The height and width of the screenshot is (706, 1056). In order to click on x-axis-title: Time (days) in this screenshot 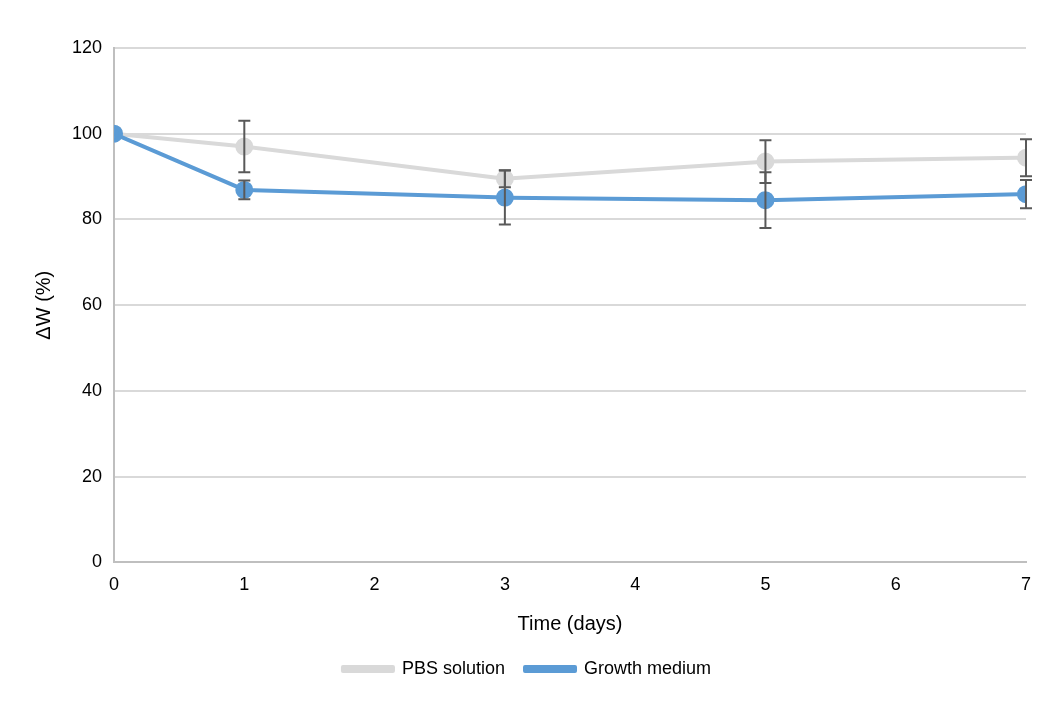, I will do `click(570, 622)`.